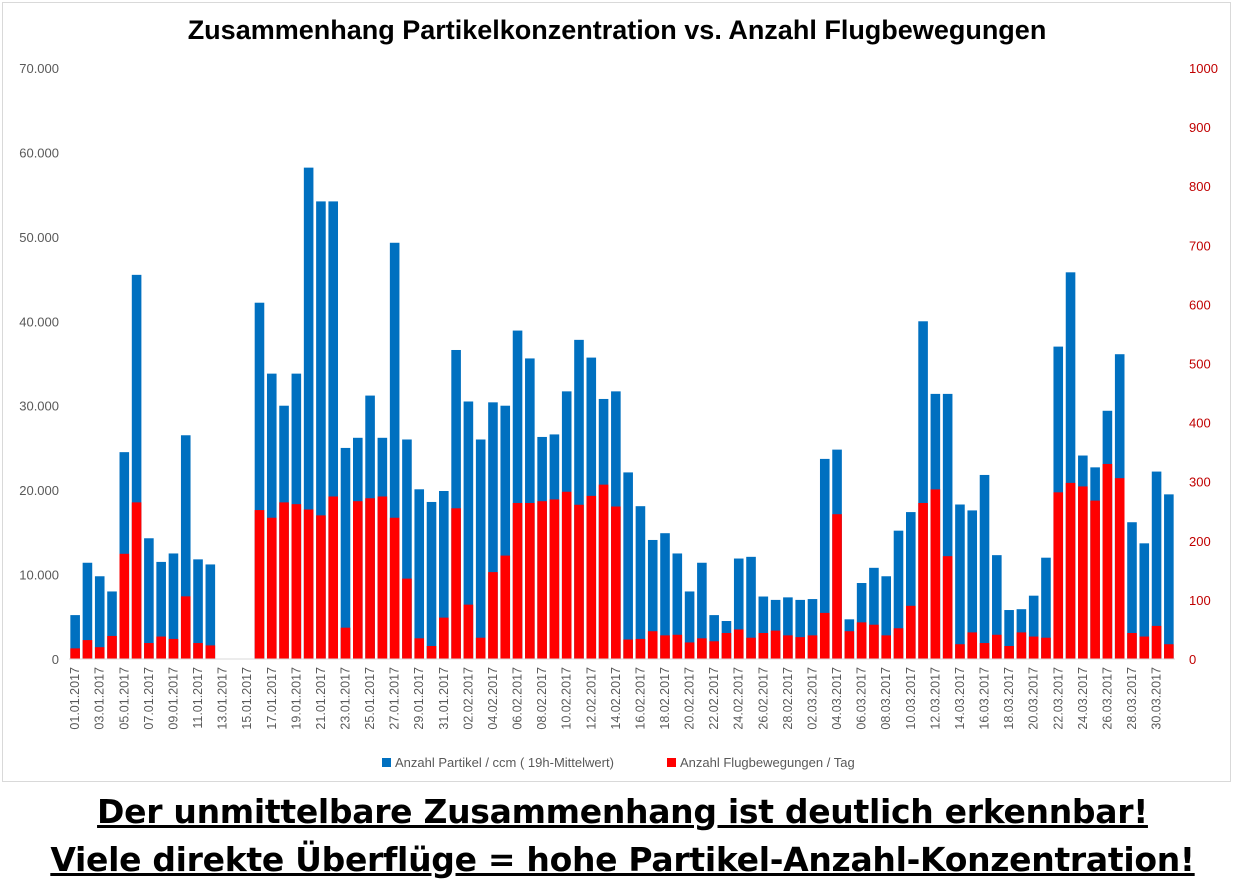 This screenshot has width=1245, height=885. What do you see at coordinates (223, 698) in the screenshot?
I see `x-tick-label: 13.01.2017` at bounding box center [223, 698].